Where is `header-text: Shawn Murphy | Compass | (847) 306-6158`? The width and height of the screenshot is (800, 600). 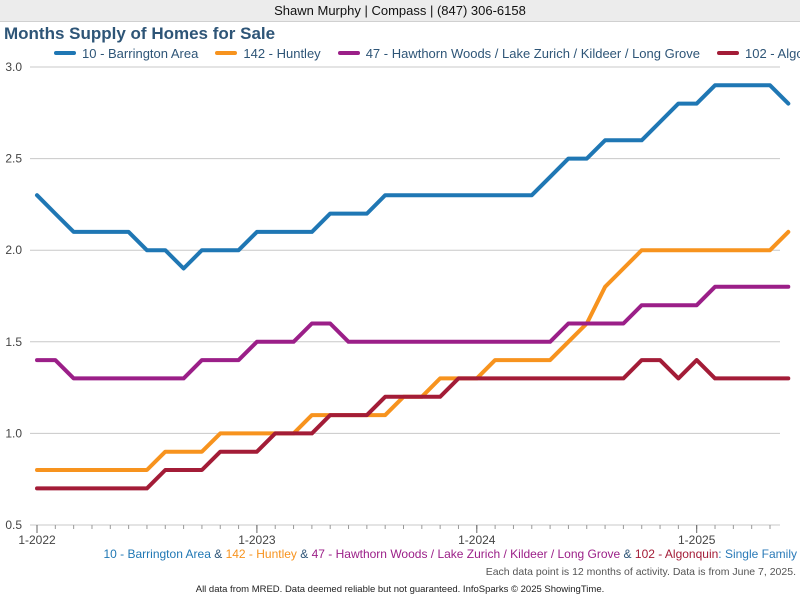
header-text: Shawn Murphy | Compass | (847) 306-6158 is located at coordinates (400, 10).